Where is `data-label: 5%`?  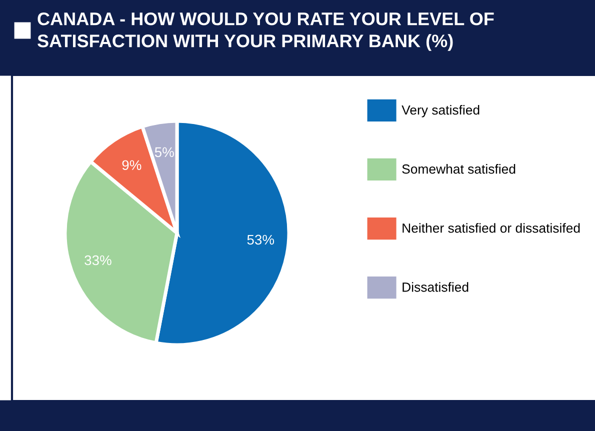
data-label: 5% is located at coordinates (164, 152).